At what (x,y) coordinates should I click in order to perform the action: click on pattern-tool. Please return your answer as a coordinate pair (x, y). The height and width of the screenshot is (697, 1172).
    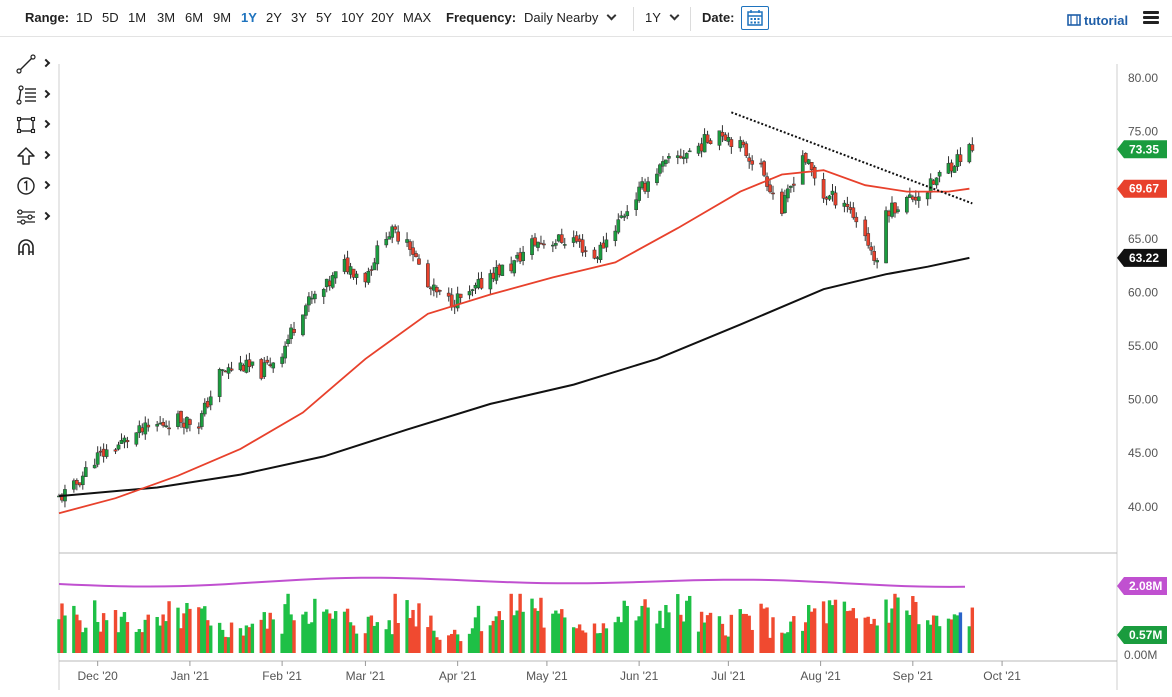
    Looking at the image, I should click on (35, 219).